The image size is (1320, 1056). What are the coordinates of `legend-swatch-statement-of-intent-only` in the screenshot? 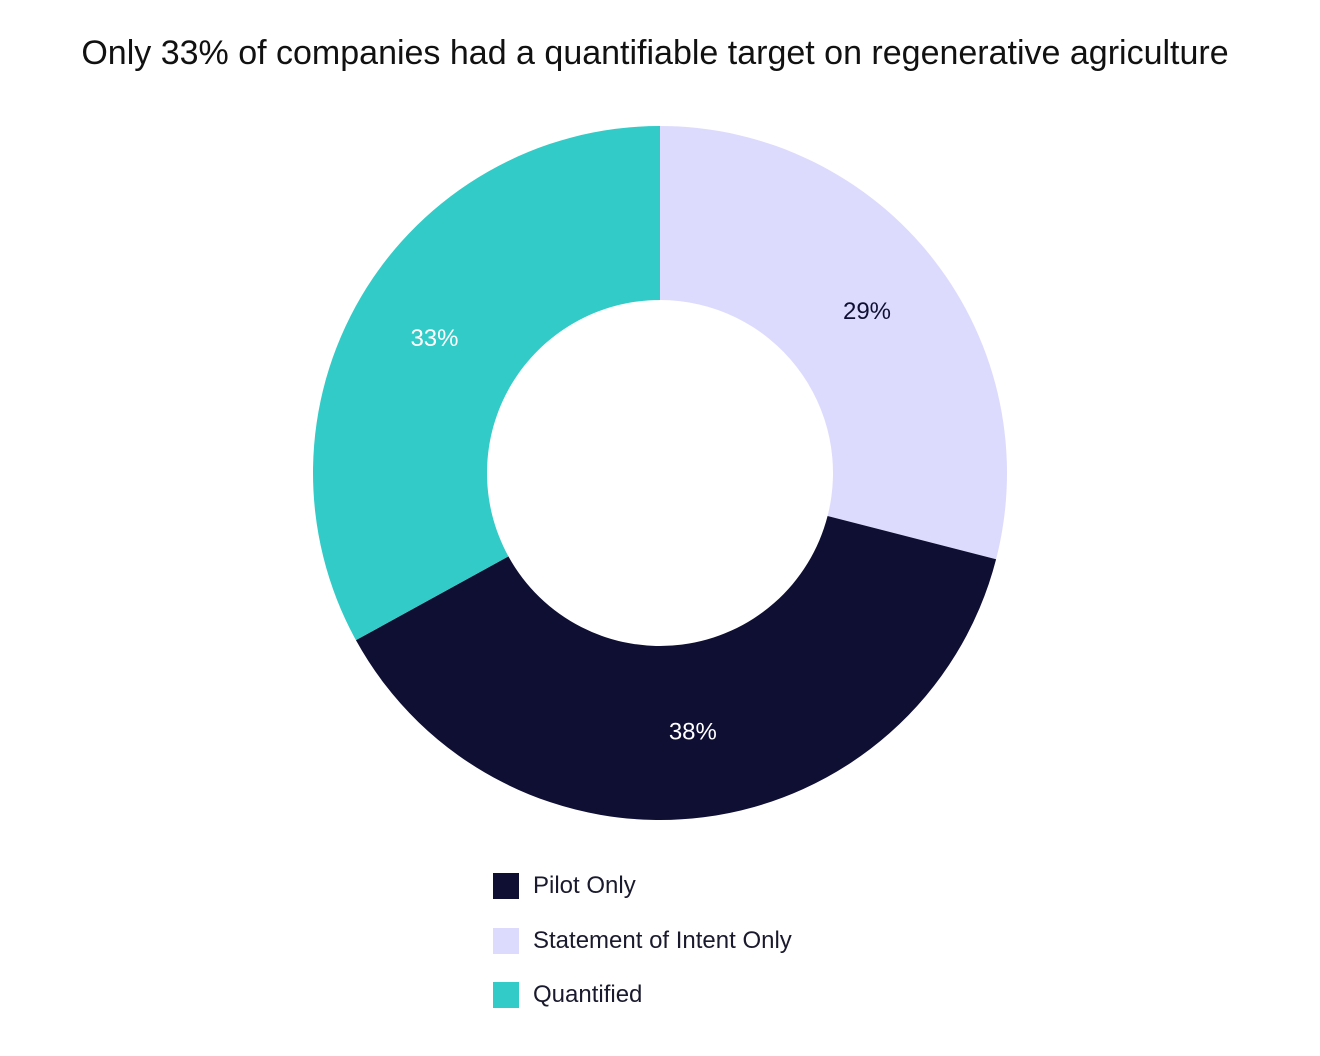 It's located at (506, 940).